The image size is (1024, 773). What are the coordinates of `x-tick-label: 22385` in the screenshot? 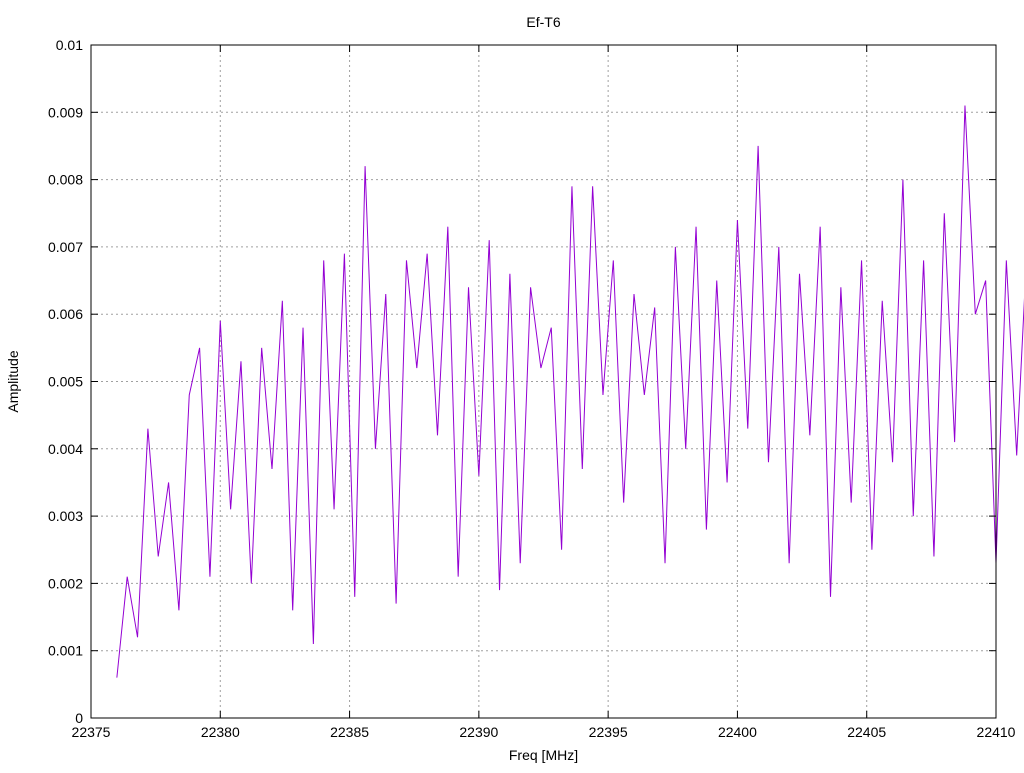 It's located at (349, 732).